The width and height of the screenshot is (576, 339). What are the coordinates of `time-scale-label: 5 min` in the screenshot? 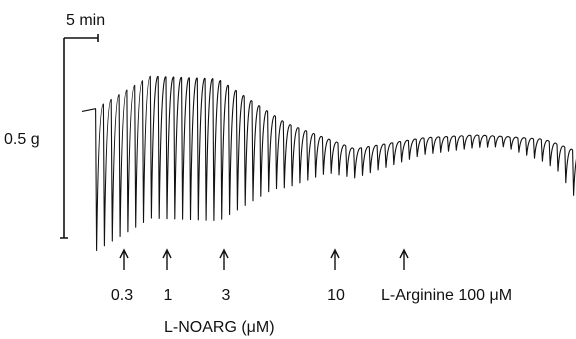 It's located at (85, 20).